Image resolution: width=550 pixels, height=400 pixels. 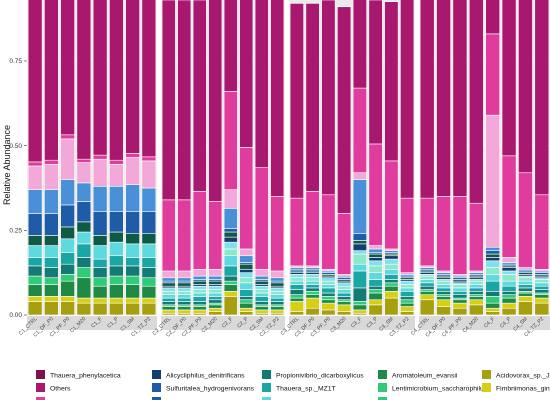 What do you see at coordinates (344, 161) in the screenshot?
I see `bar-C3_M20` at bounding box center [344, 161].